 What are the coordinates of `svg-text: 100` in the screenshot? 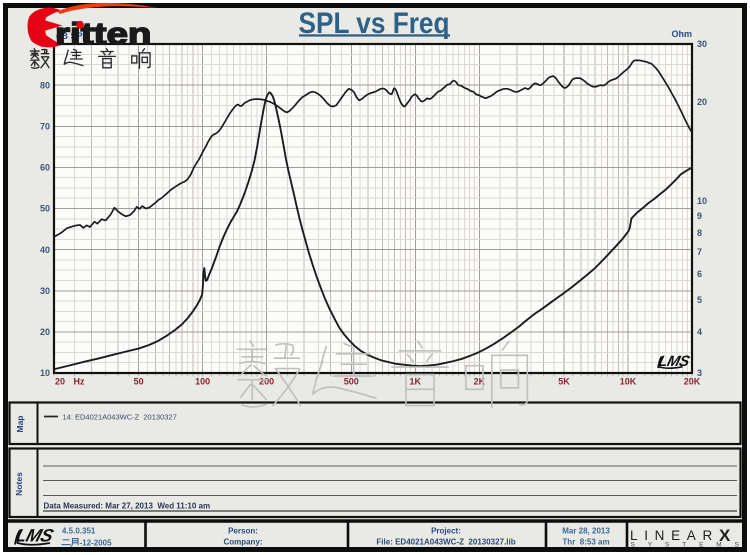 It's located at (202, 382).